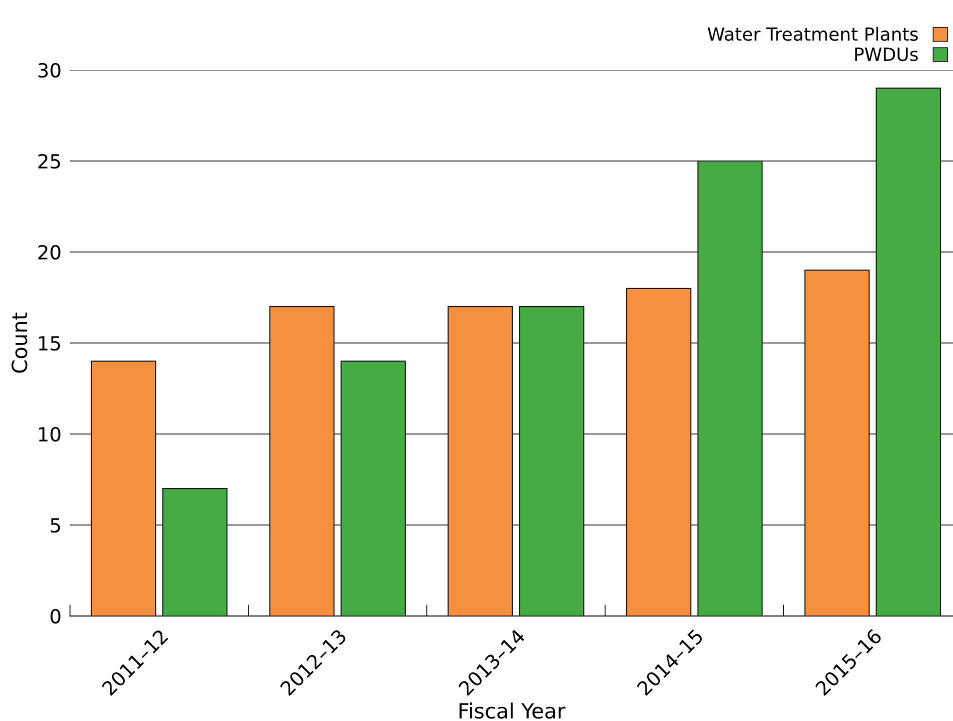  I want to click on y-tick-label: 25, so click(49, 161).